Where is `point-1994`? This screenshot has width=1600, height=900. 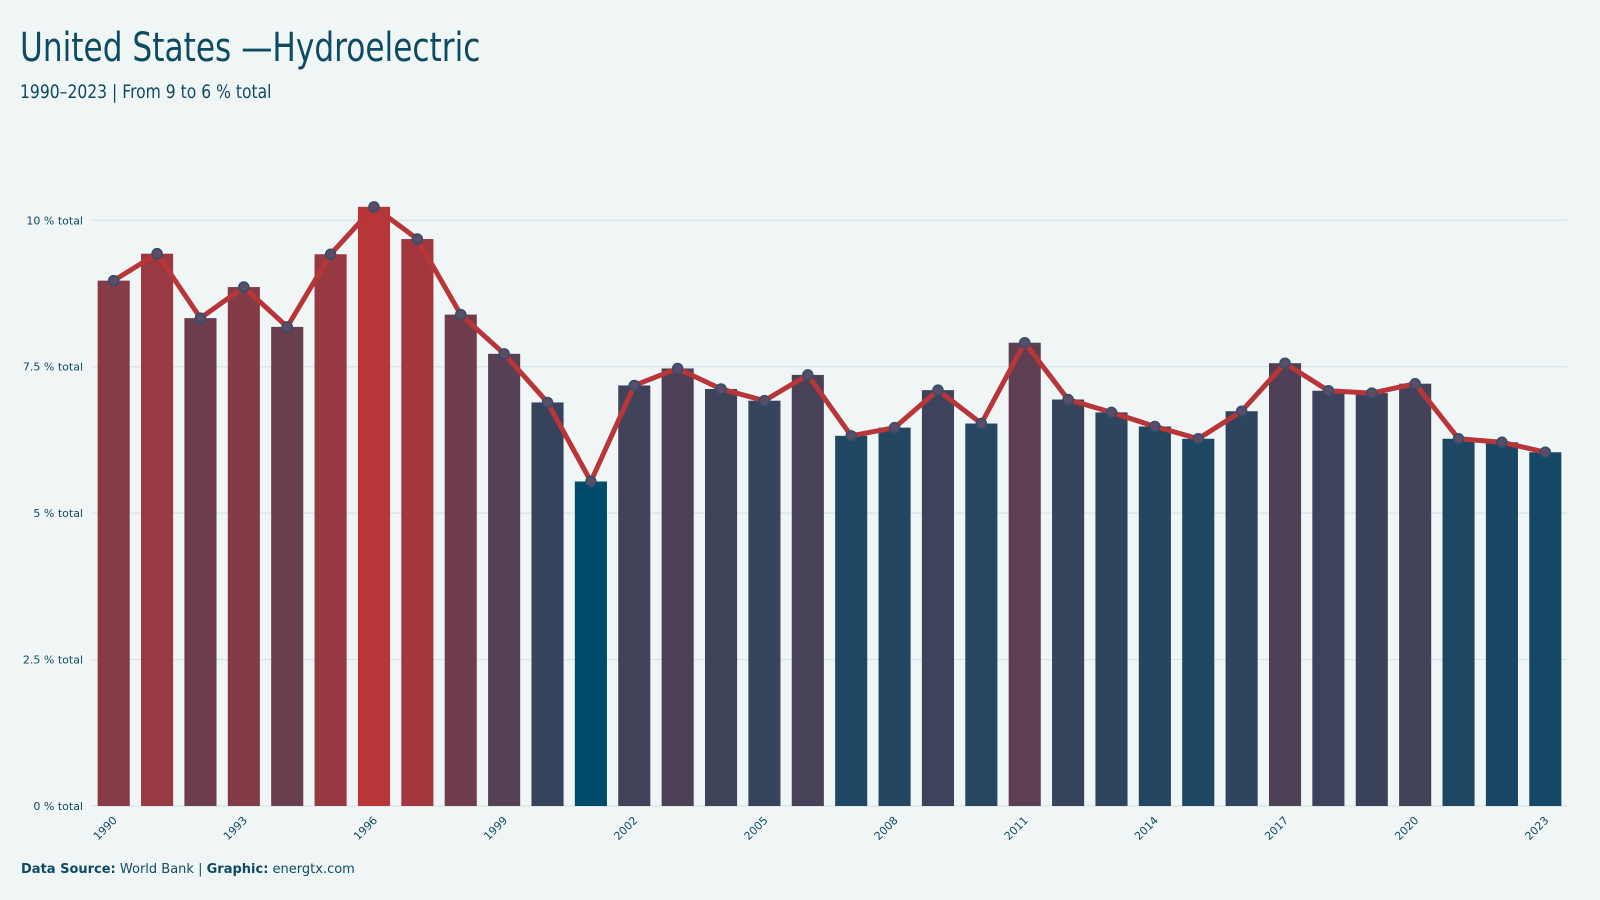 point-1994 is located at coordinates (287, 327).